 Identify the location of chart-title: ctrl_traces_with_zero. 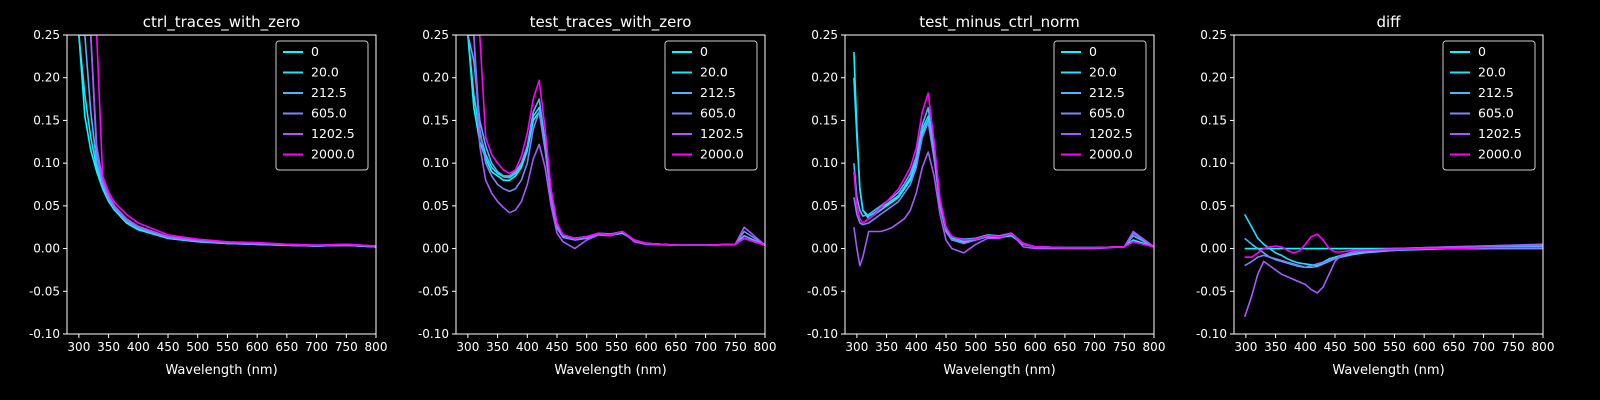
(221, 22).